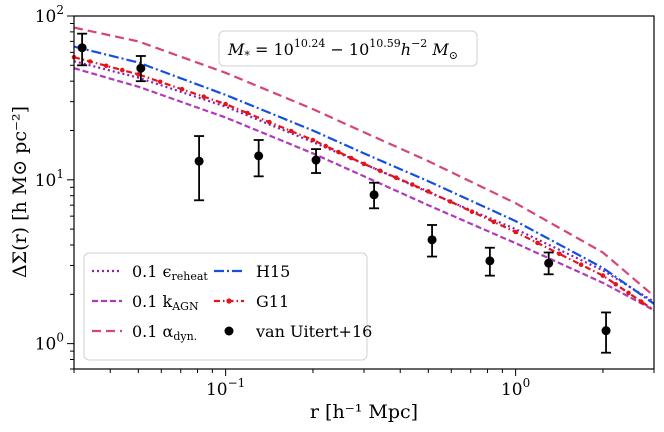  Describe the element at coordinates (49, 343) in the screenshot. I see `y-tick-label: 10⁰` at that location.